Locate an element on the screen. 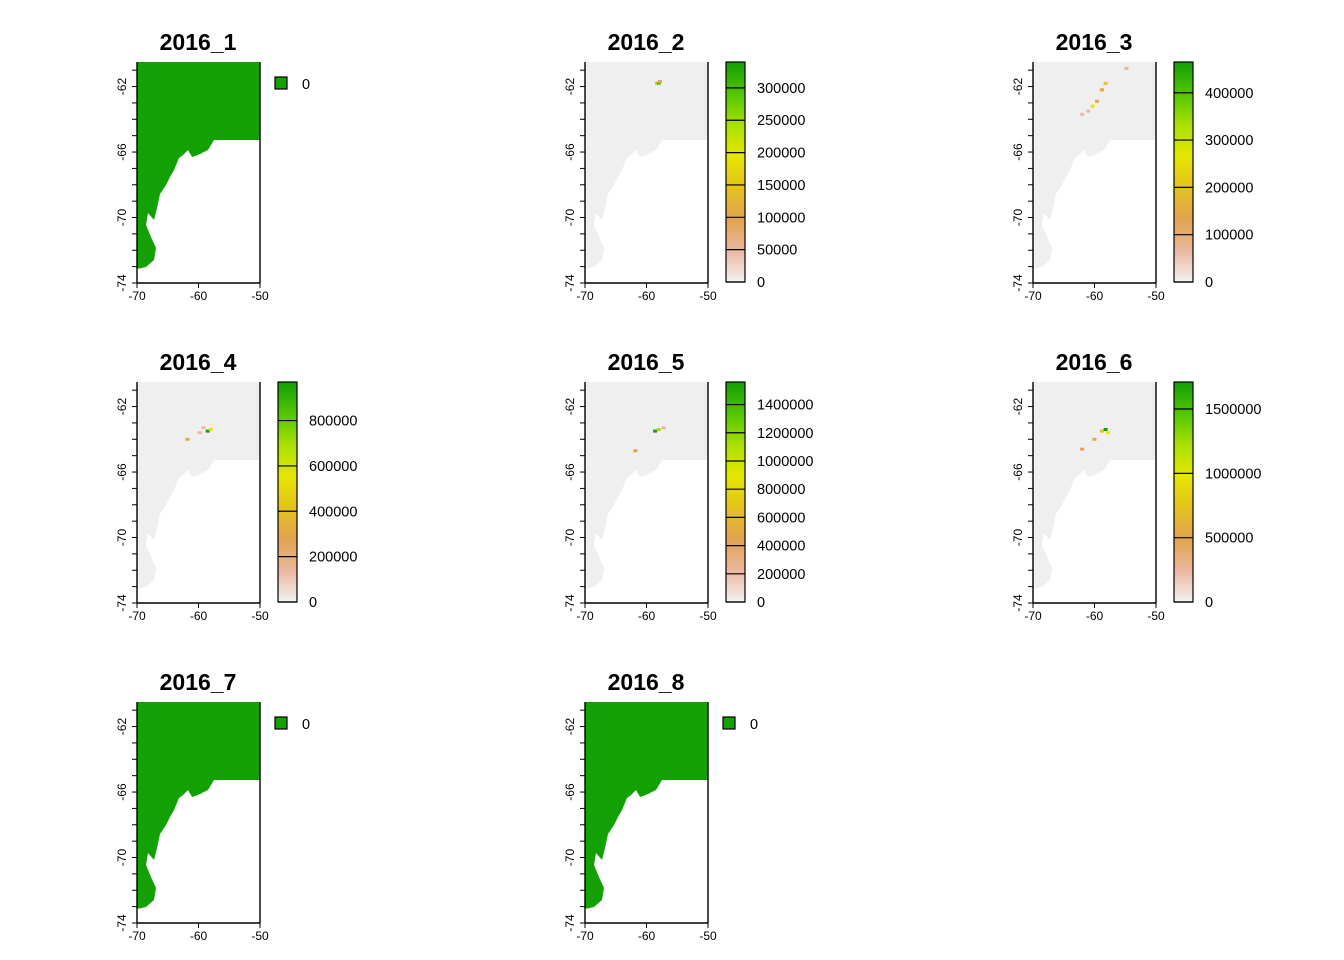  legend-label: 1000000 is located at coordinates (1233, 474).